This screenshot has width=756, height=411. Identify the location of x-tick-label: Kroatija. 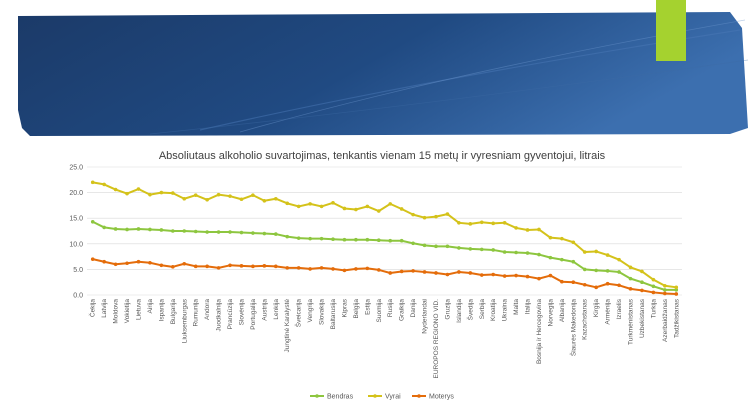
(493, 310).